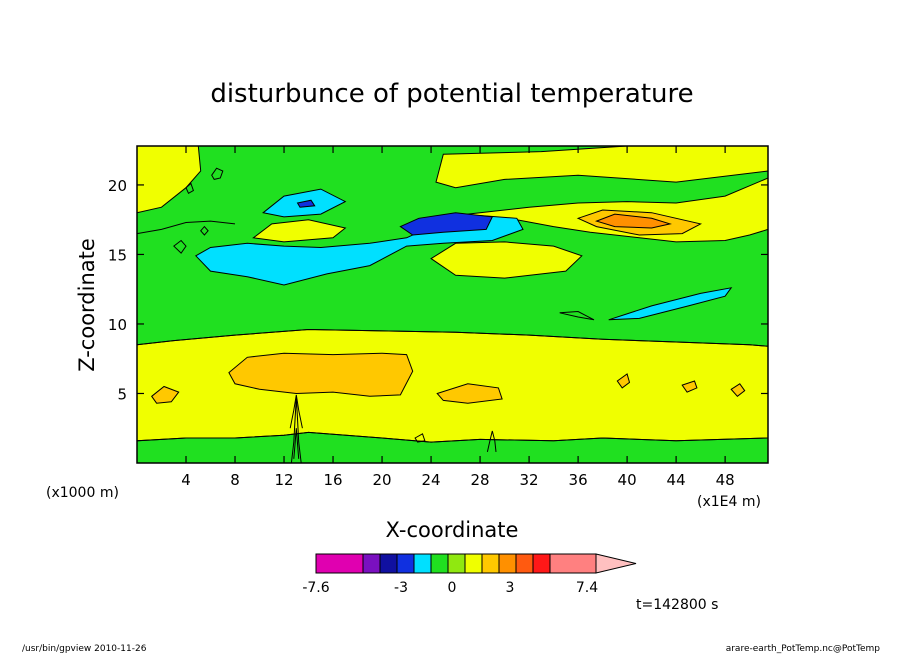 The image size is (904, 654). I want to click on colorbar-label: 3, so click(510, 588).